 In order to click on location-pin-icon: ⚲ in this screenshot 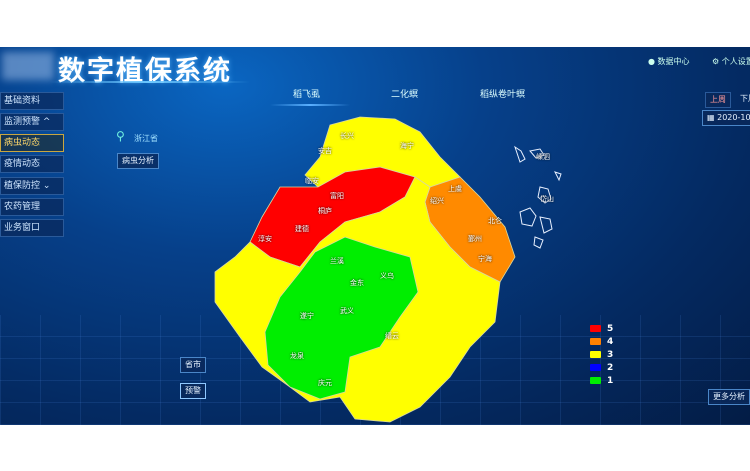, I will do `click(120, 136)`.